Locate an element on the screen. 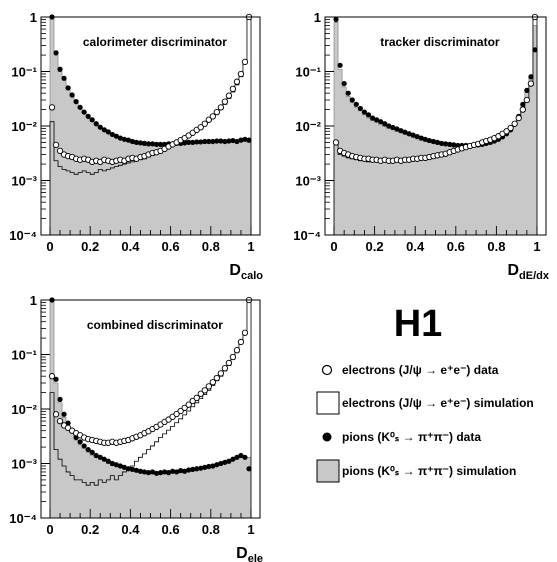 Image resolution: width=557 pixels, height=562 pixels. x-tick-label: 0.4 is located at coordinates (415, 246).